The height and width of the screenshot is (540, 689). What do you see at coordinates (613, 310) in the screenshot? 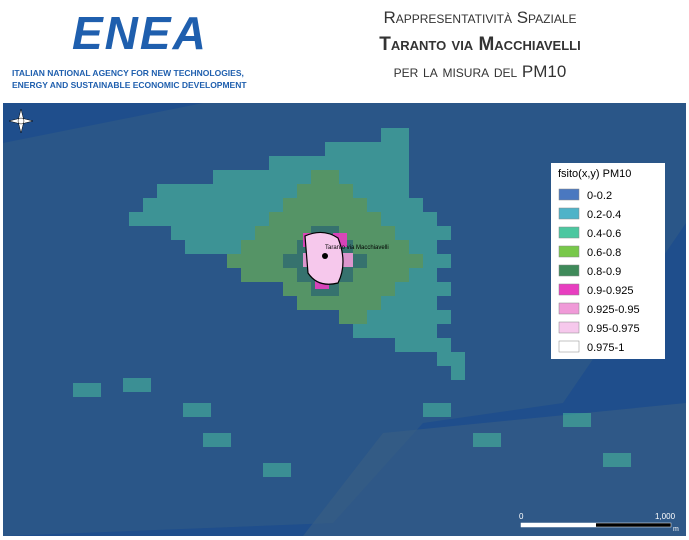
I see `legend-label: 0.925-0.95` at bounding box center [613, 310].